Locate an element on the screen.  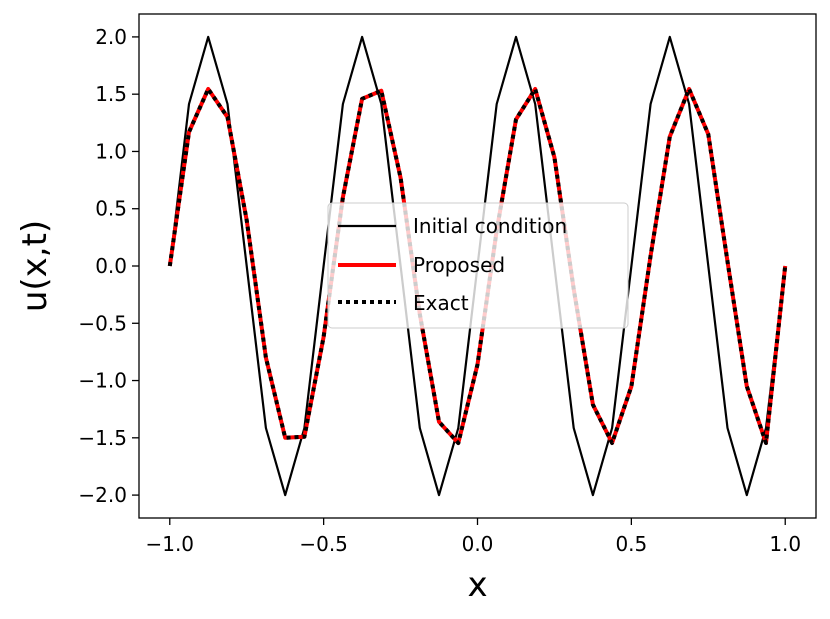
y-tick-label: −1.5 is located at coordinates (102, 438).